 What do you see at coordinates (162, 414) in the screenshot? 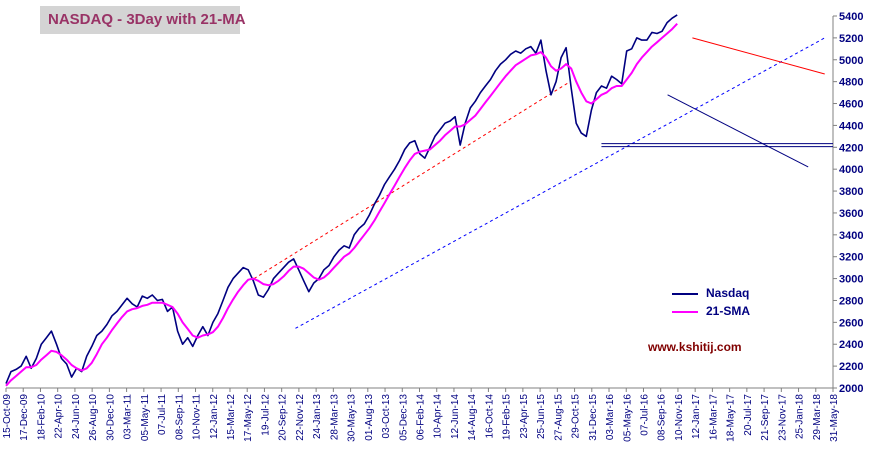
I see `x-tick-label: 07-Jul-11` at bounding box center [162, 414].